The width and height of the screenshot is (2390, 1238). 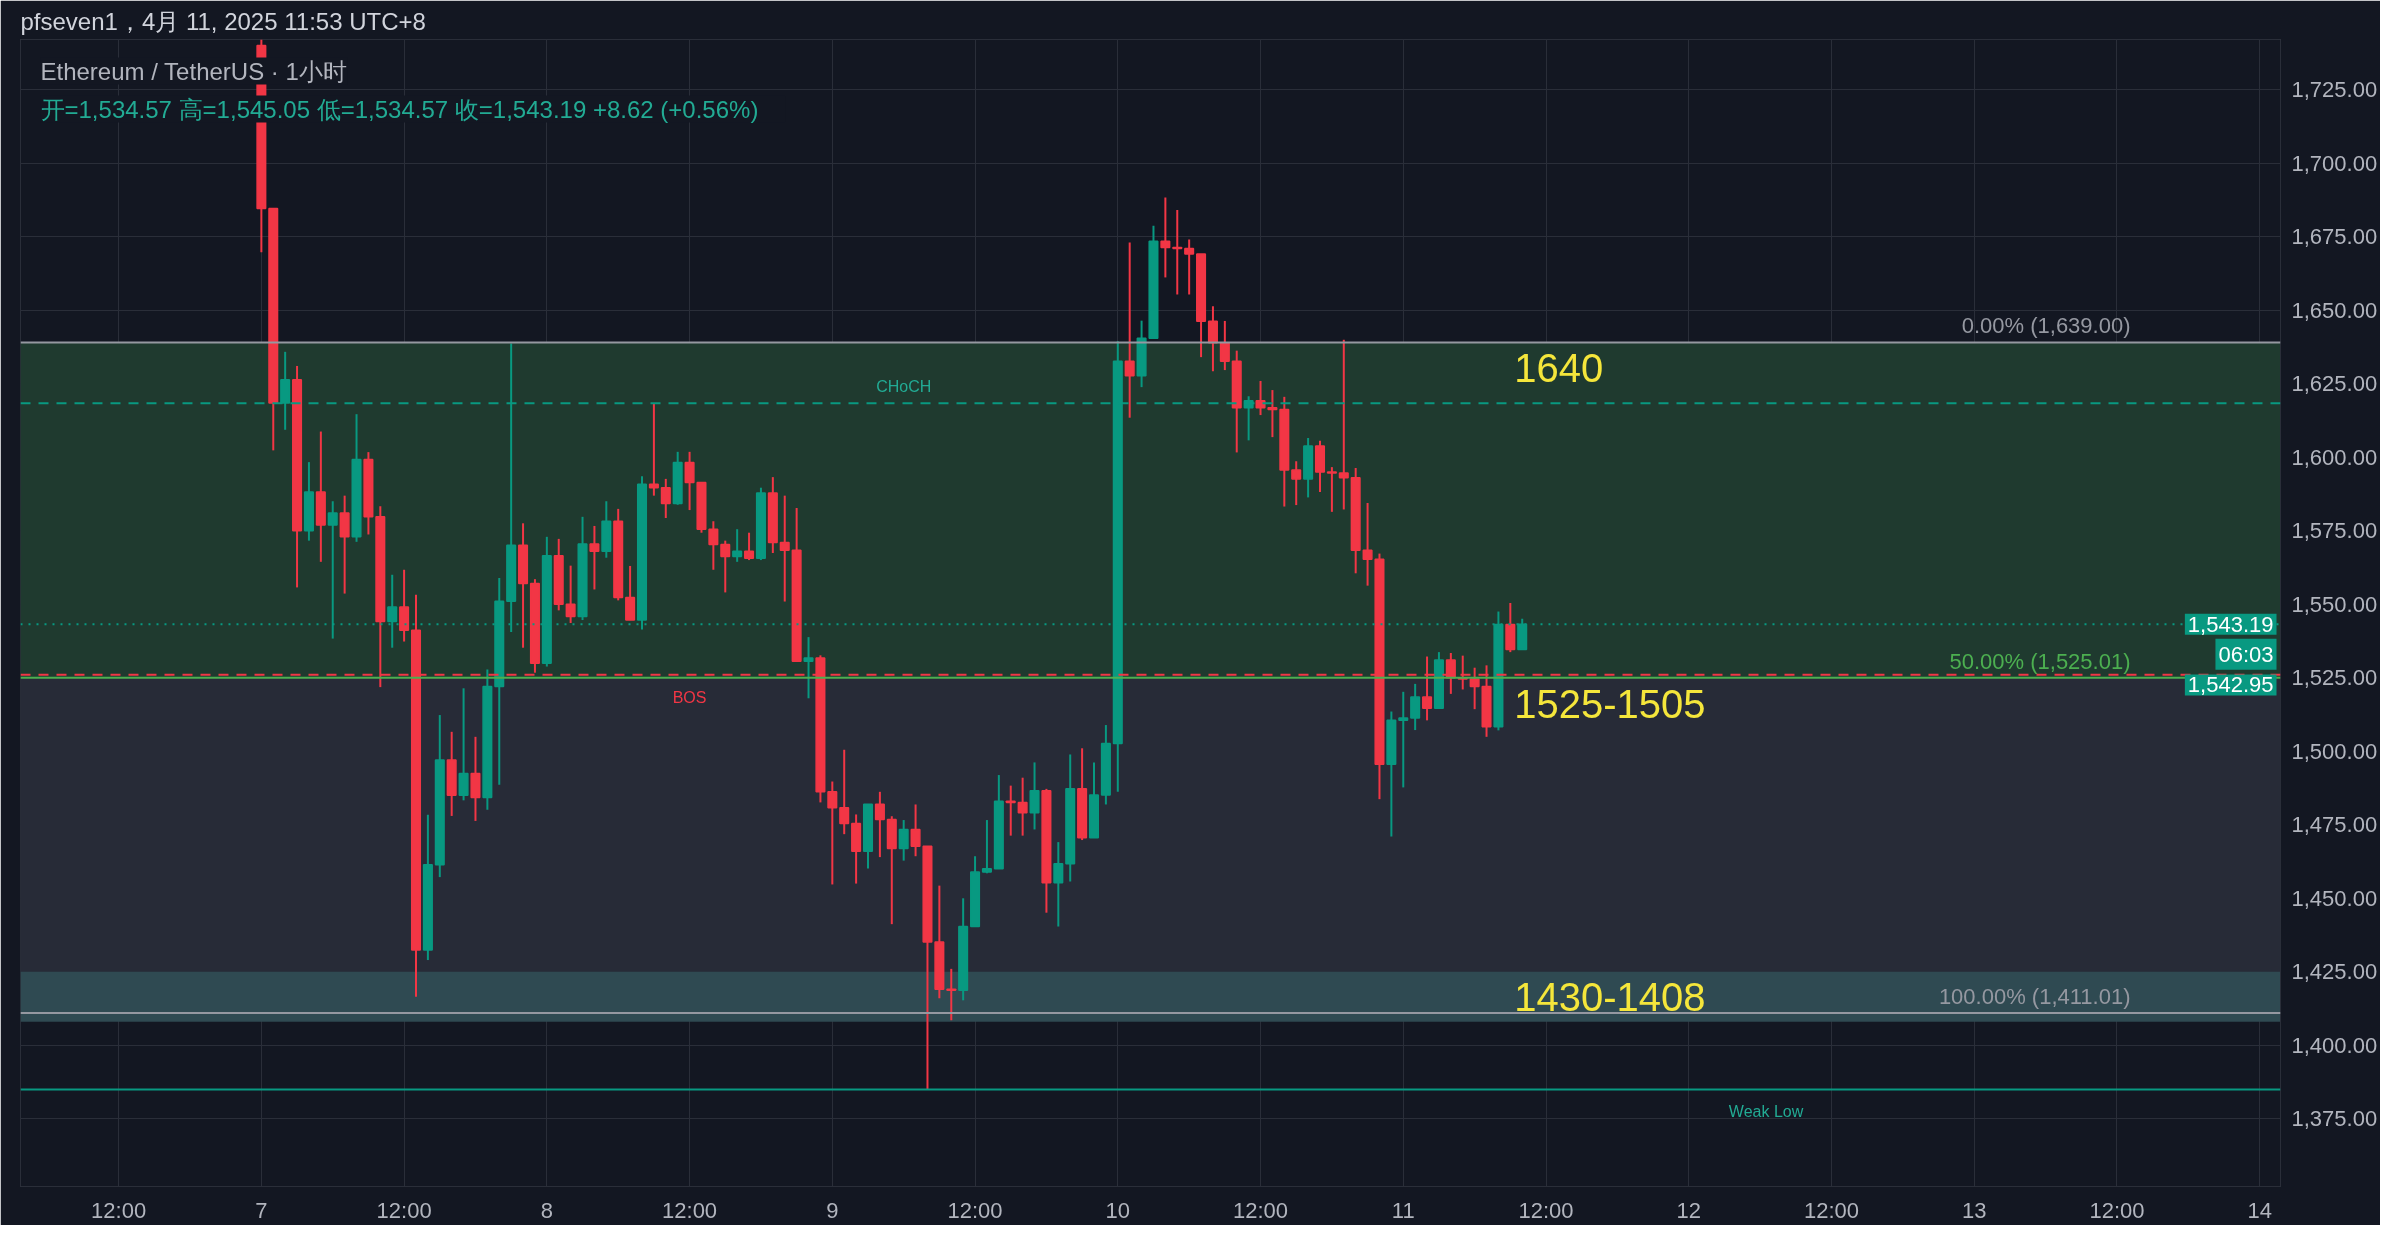 What do you see at coordinates (2334, 310) in the screenshot?
I see `y-tick-label: 1,650.00` at bounding box center [2334, 310].